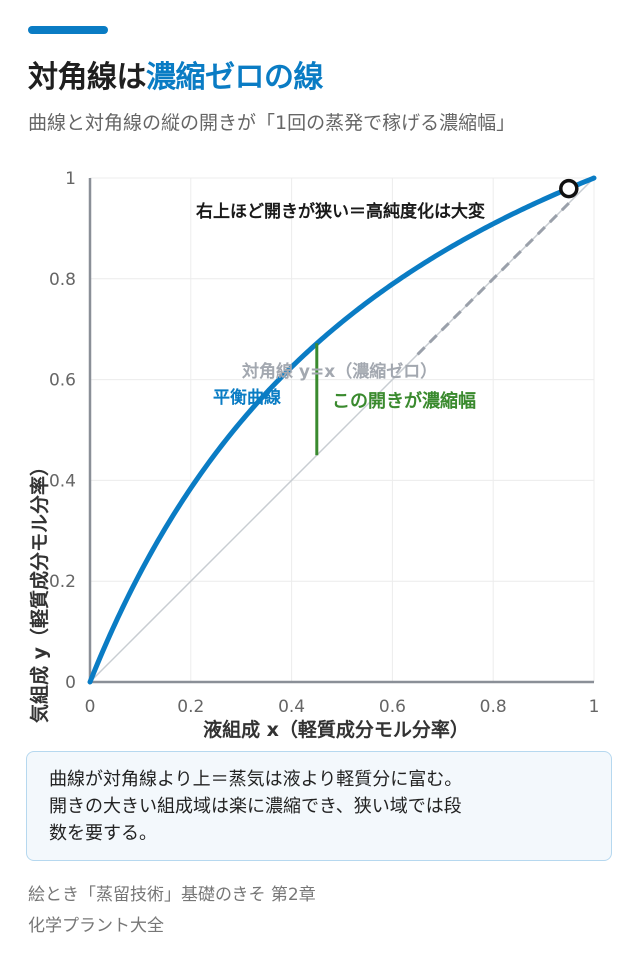 The image size is (640, 973). Describe the element at coordinates (96, 926) in the screenshot. I see `source-line-2: 化学プラント大全` at that location.